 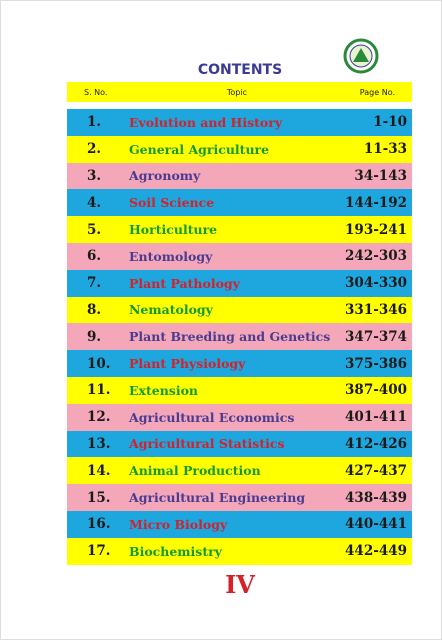 I want to click on toc-row: 1. Evolution and History 1-10, so click(x=239, y=122).